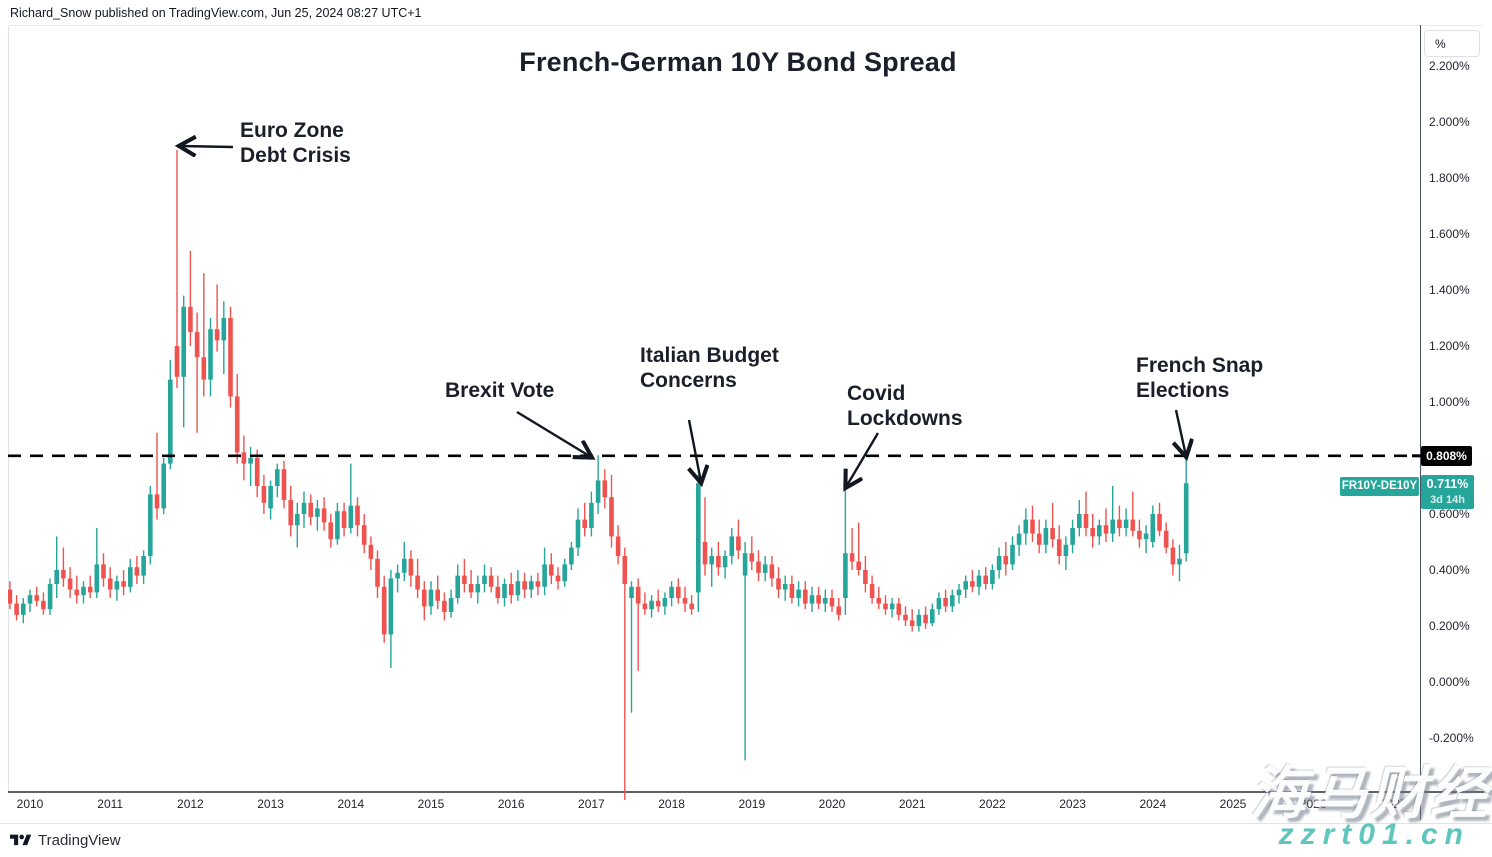 This screenshot has height=857, width=1492. Describe the element at coordinates (79, 840) in the screenshot. I see `tradingview-brand-text: TradingView` at that location.